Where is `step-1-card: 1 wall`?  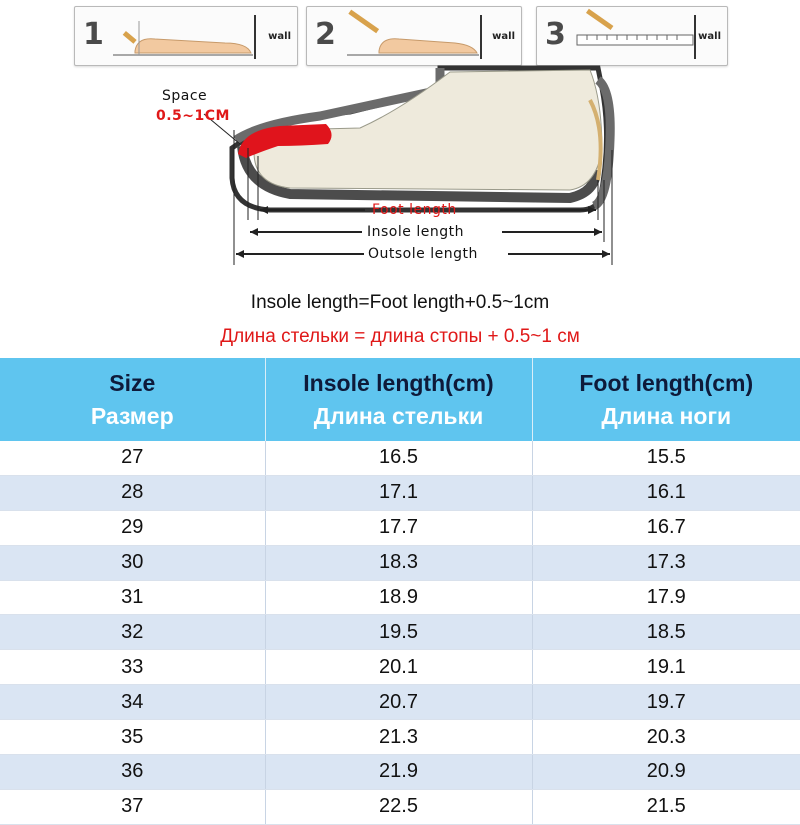 step-1-card: 1 wall is located at coordinates (186, 36).